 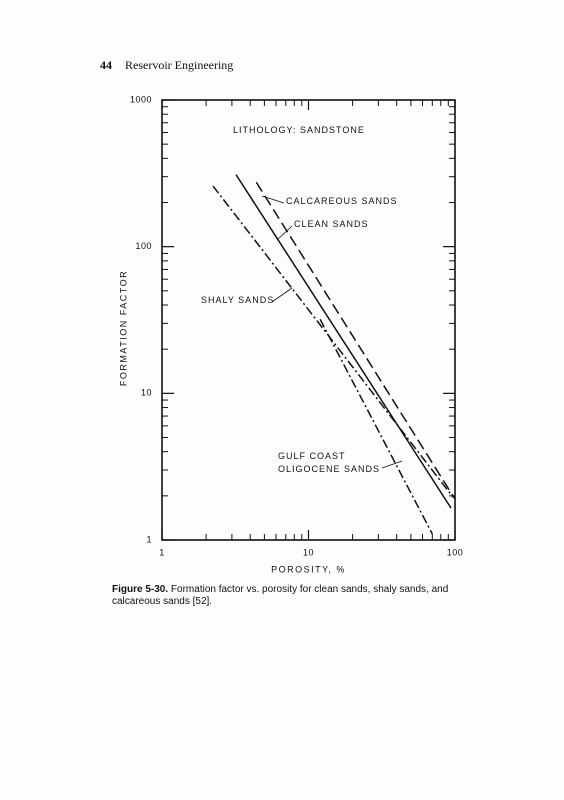 What do you see at coordinates (329, 462) in the screenshot?
I see `series-label: GULF COAST OLIGOCENE SANDS` at bounding box center [329, 462].